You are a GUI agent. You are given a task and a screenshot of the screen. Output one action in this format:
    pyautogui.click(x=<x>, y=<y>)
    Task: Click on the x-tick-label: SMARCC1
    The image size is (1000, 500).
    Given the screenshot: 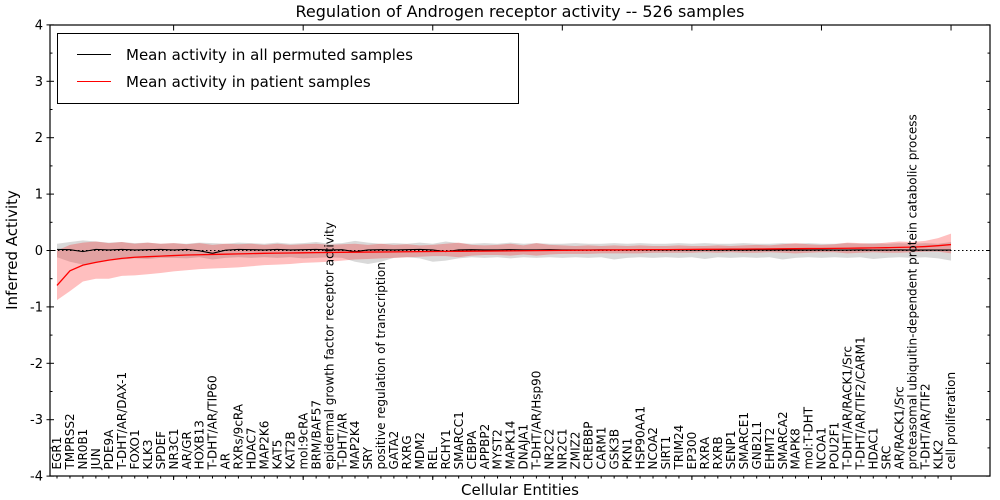 What is the action you would take?
    pyautogui.click(x=459, y=440)
    